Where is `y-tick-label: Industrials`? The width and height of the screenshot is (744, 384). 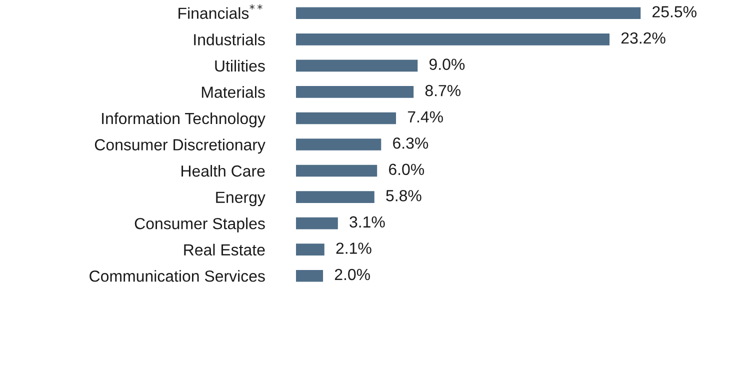
y-tick-label: Industrials is located at coordinates (229, 40).